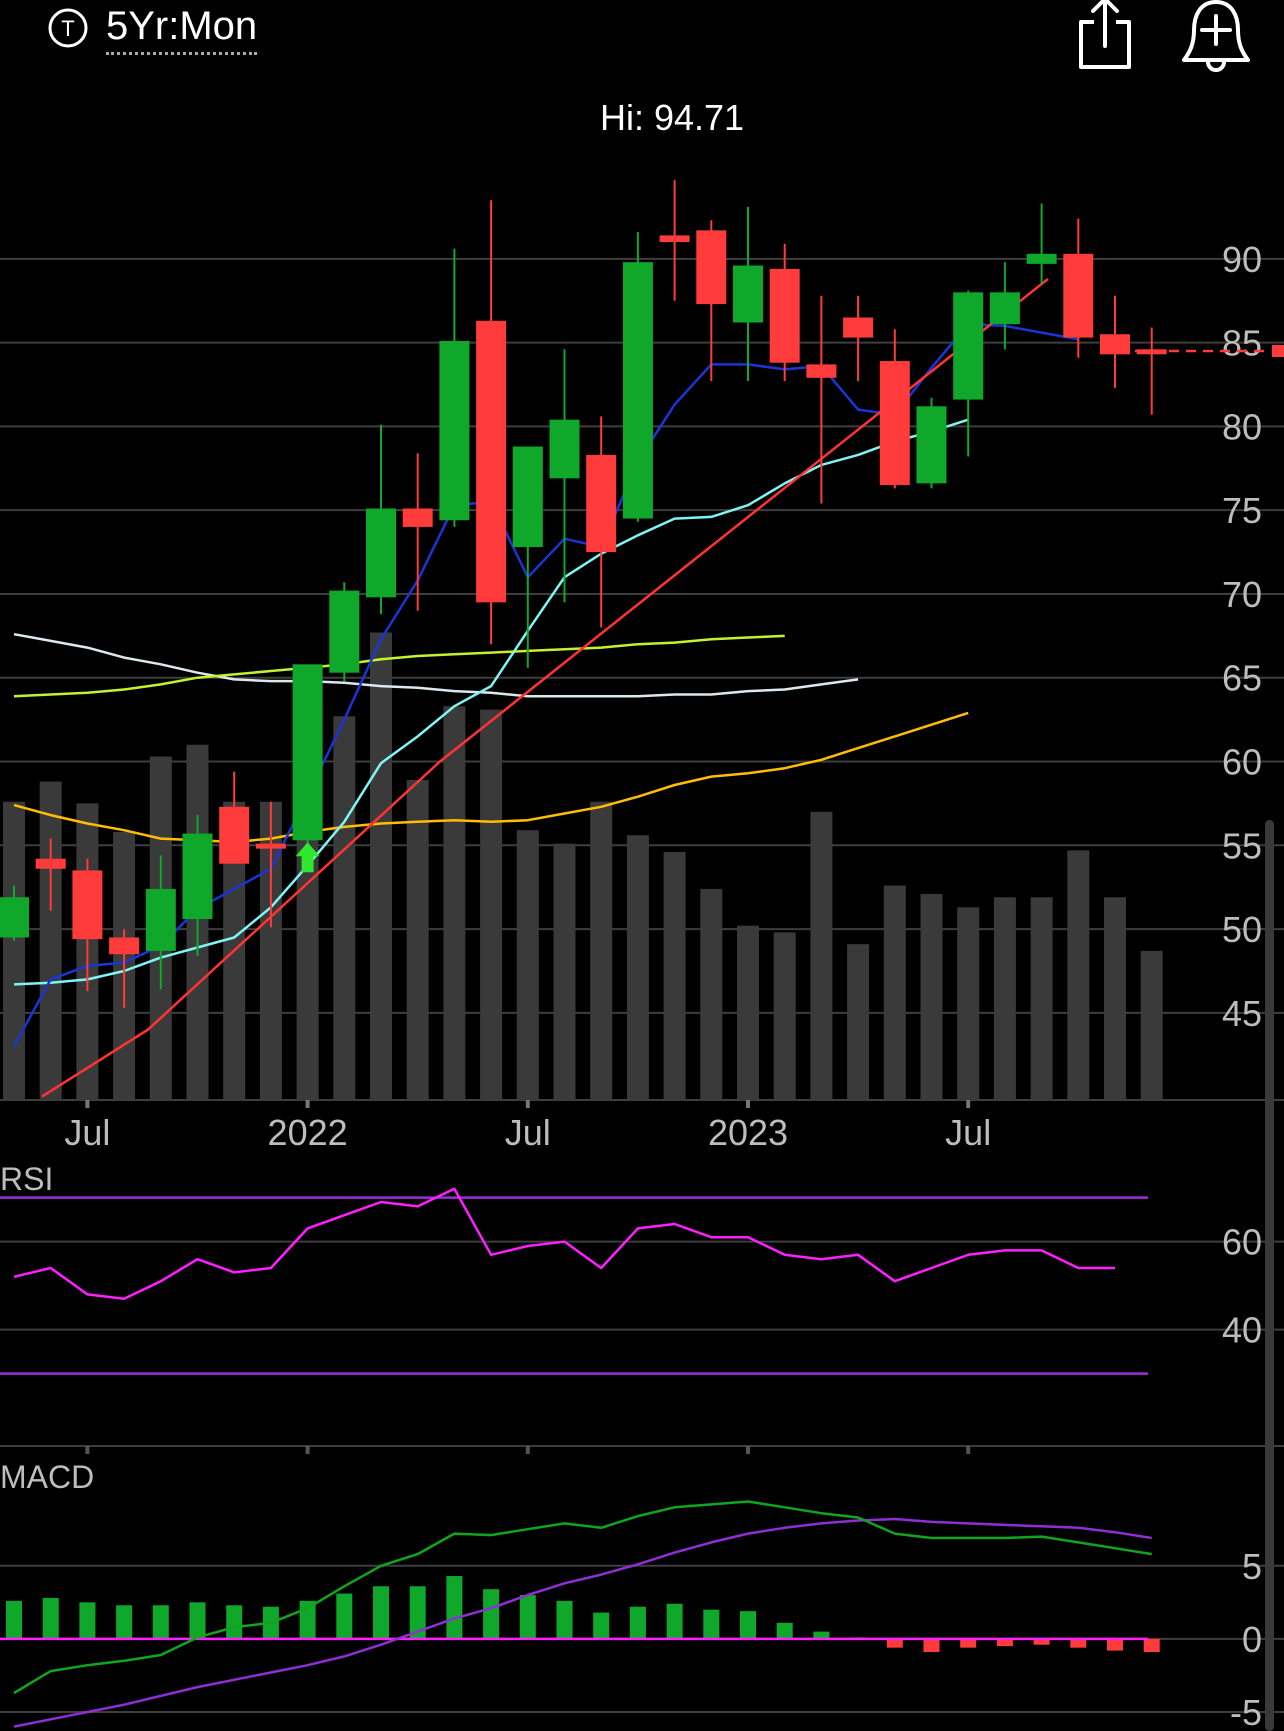 This screenshot has height=1731, width=1284. I want to click on x-axis-label: 2023, so click(748, 1132).